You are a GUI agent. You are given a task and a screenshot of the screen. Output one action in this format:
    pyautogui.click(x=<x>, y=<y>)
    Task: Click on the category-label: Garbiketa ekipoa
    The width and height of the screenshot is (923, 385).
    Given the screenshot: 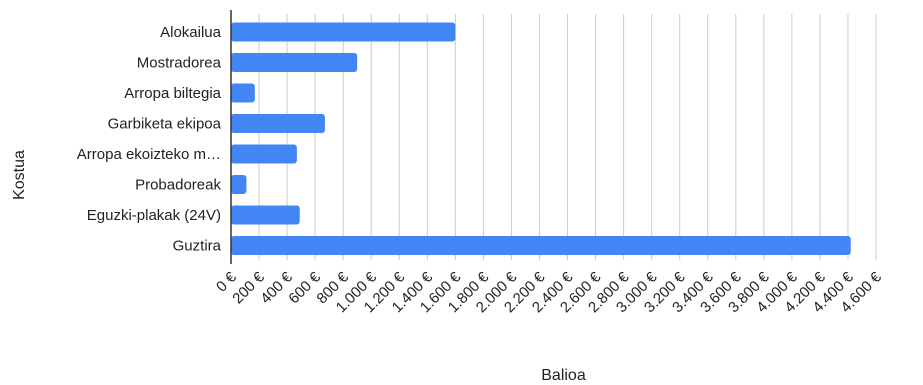 What is the action you would take?
    pyautogui.click(x=165, y=124)
    